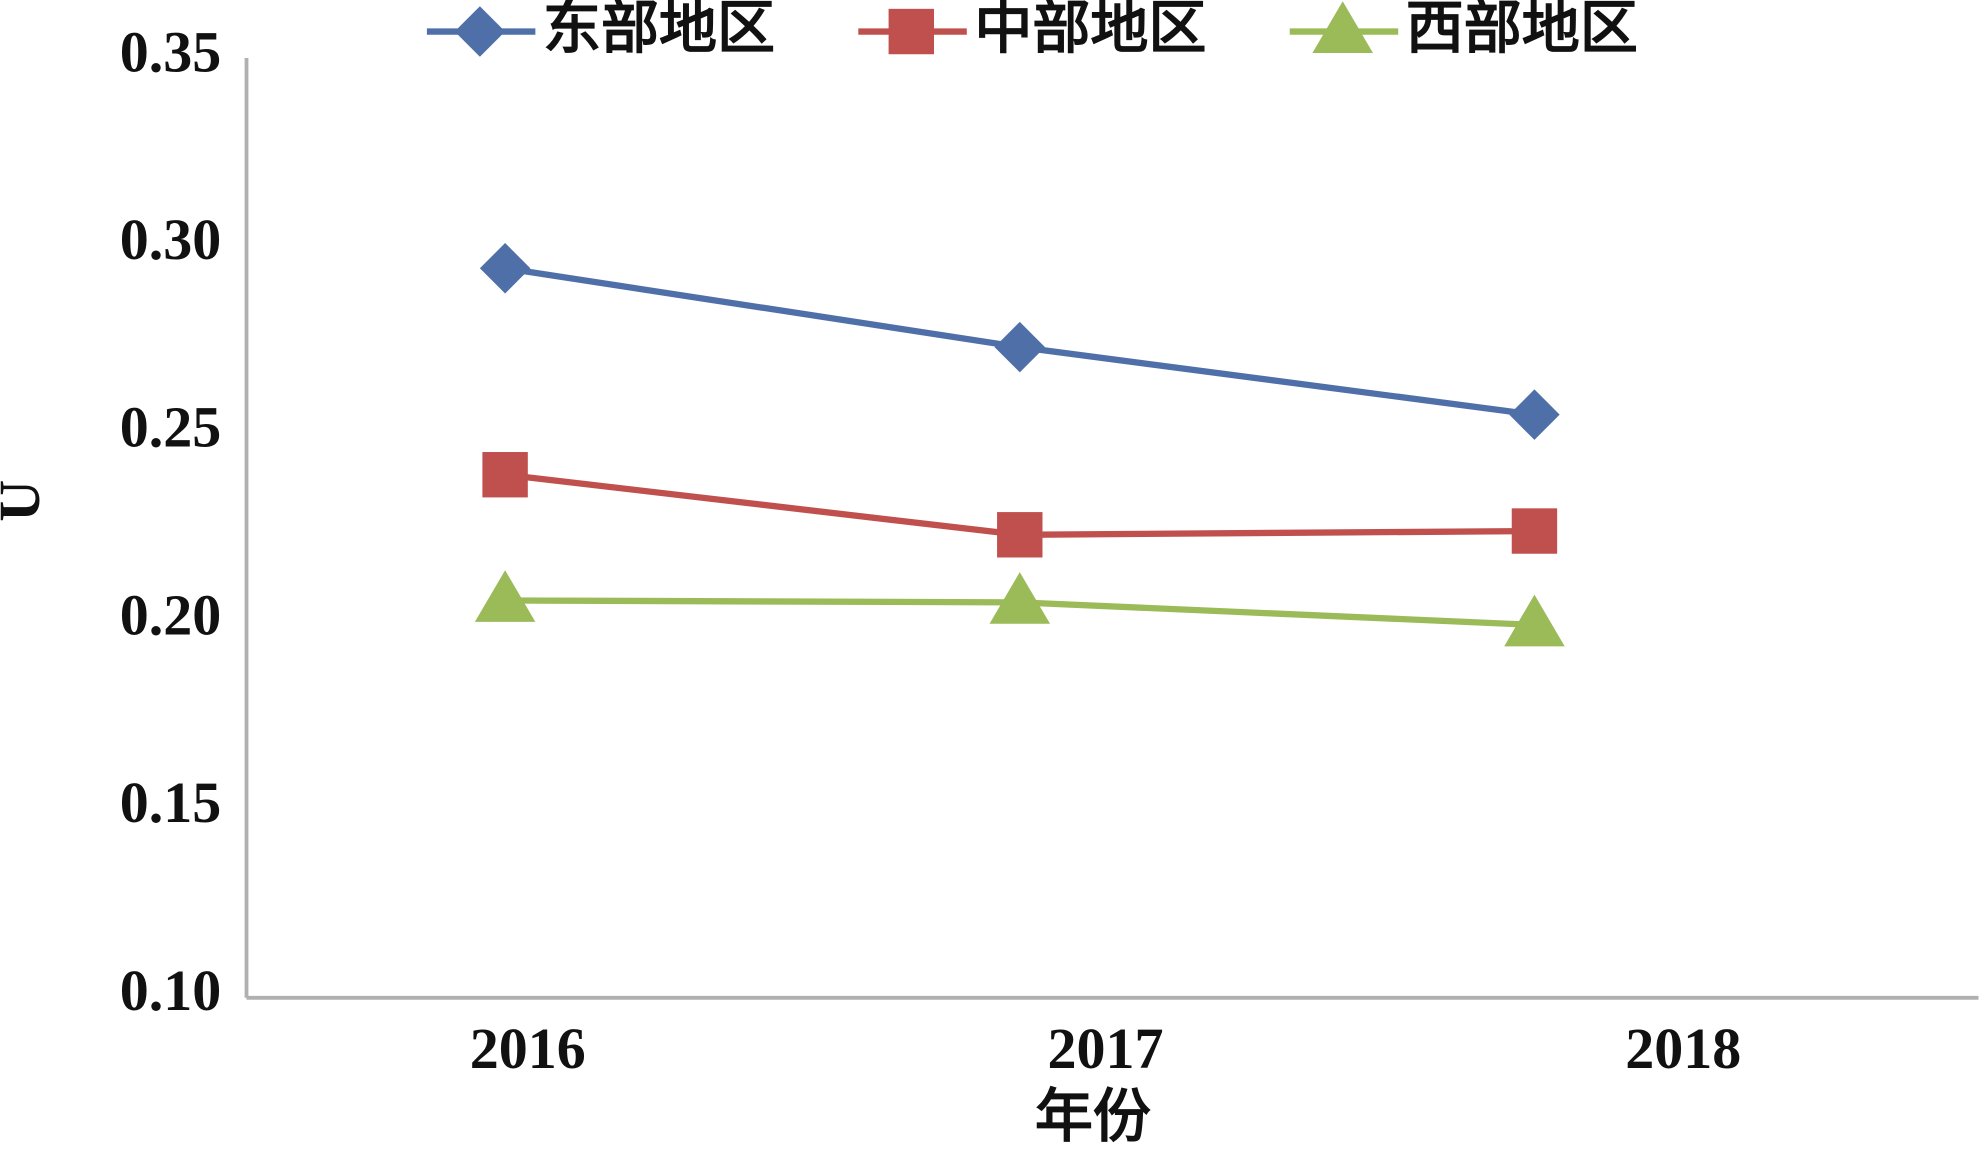  Describe the element at coordinates (1106, 1048) in the screenshot. I see `x-tick-label: 2017` at that location.